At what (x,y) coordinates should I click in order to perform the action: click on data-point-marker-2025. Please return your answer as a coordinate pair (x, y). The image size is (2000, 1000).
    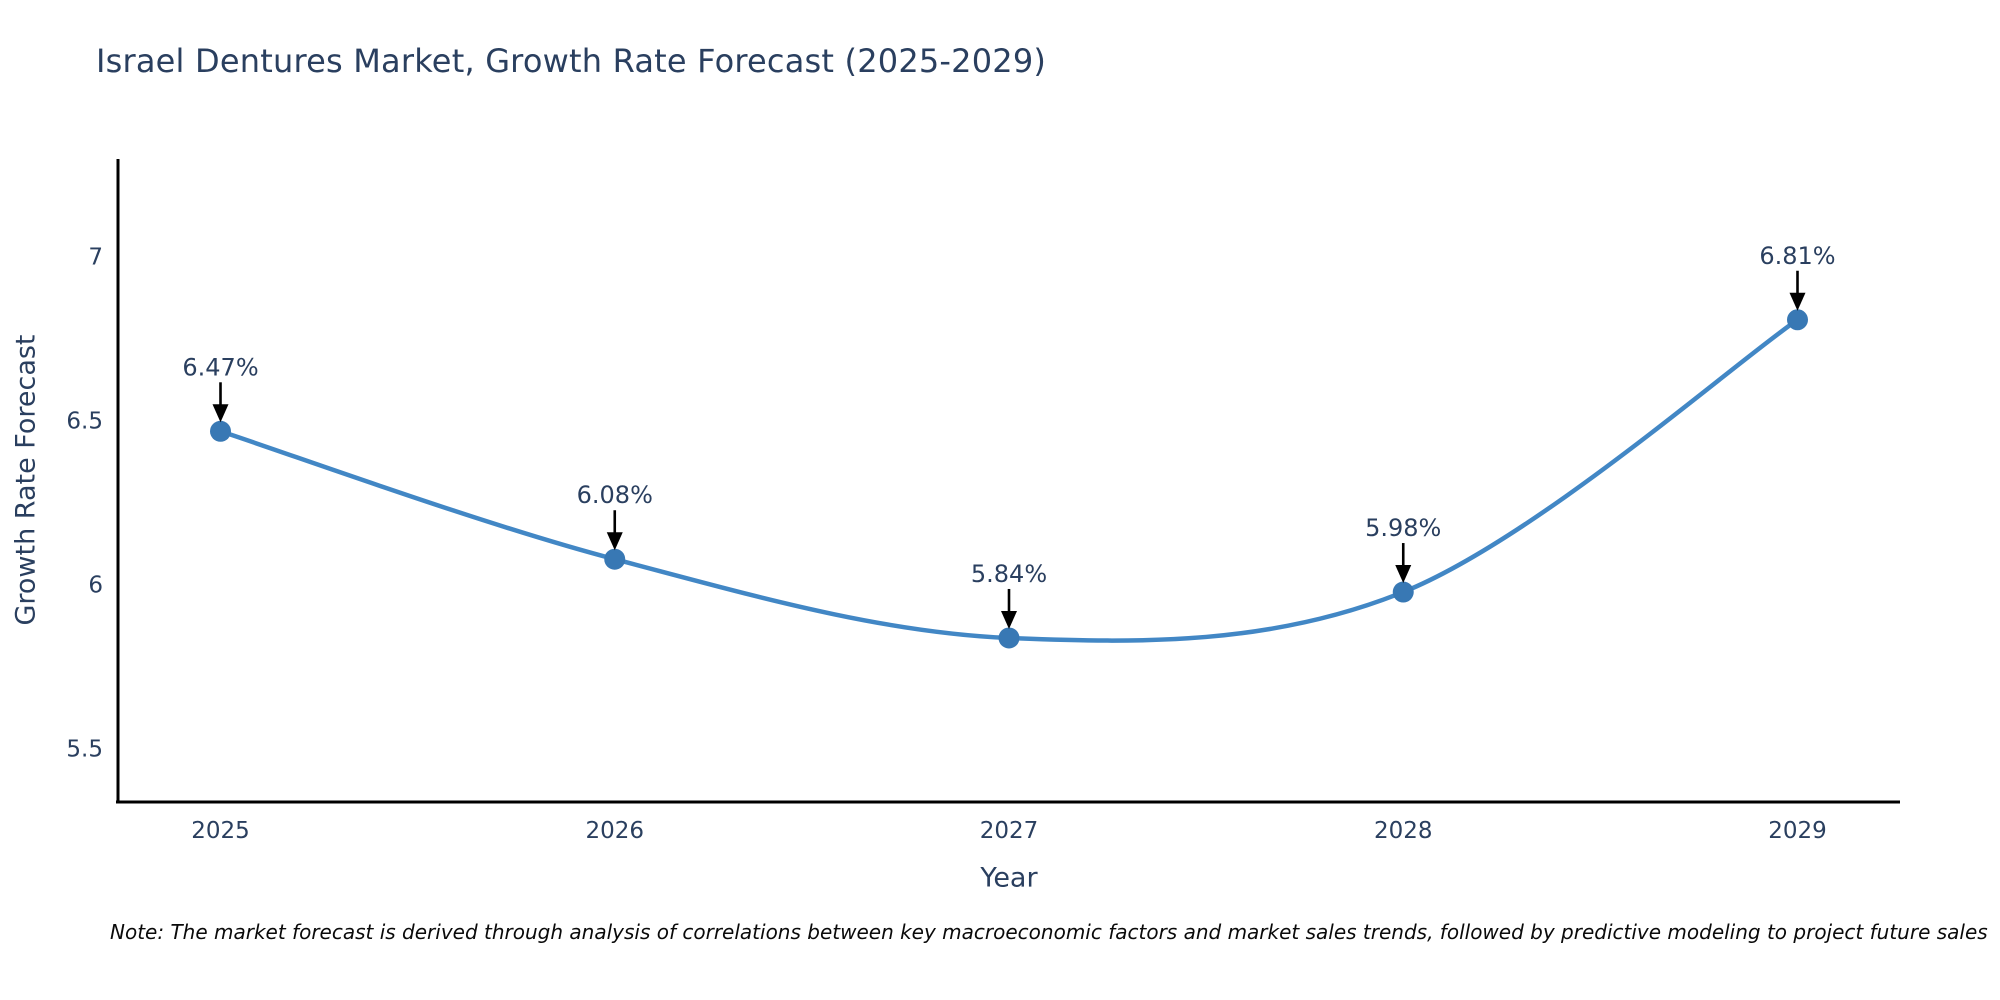
    Looking at the image, I should click on (221, 431).